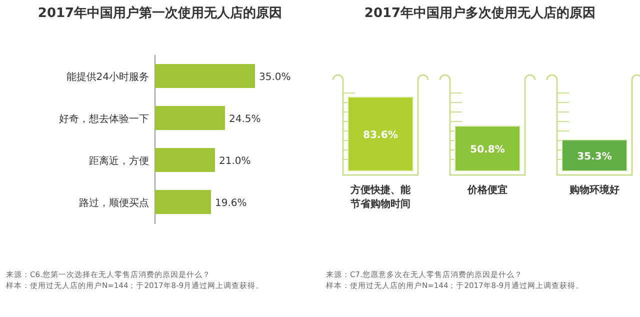 This screenshot has height=317, width=640. I want to click on data-label: 24.5%, so click(245, 119).